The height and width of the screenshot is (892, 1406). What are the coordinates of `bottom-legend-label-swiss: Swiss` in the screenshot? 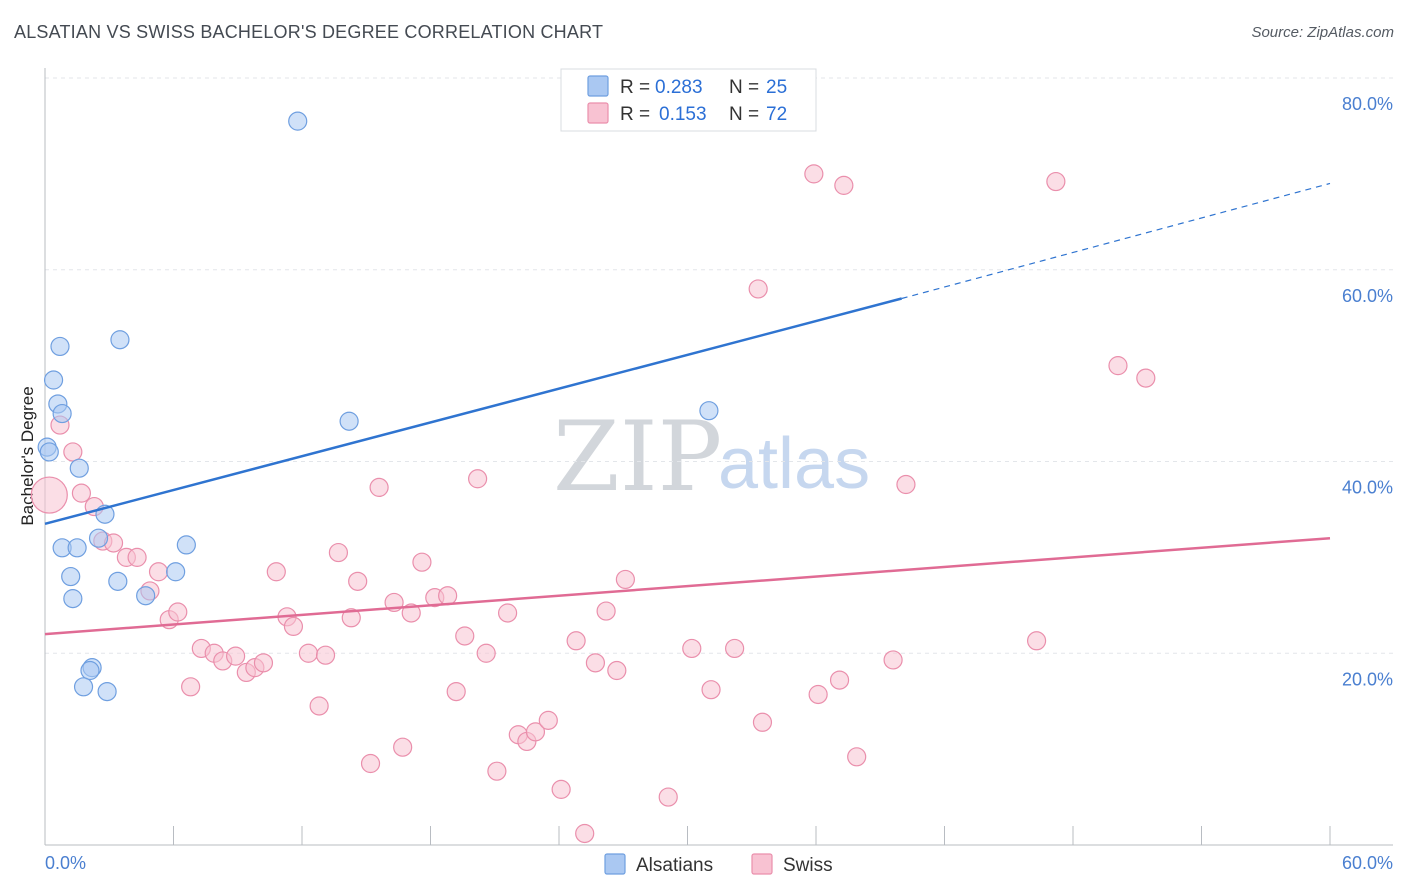 It's located at (808, 865).